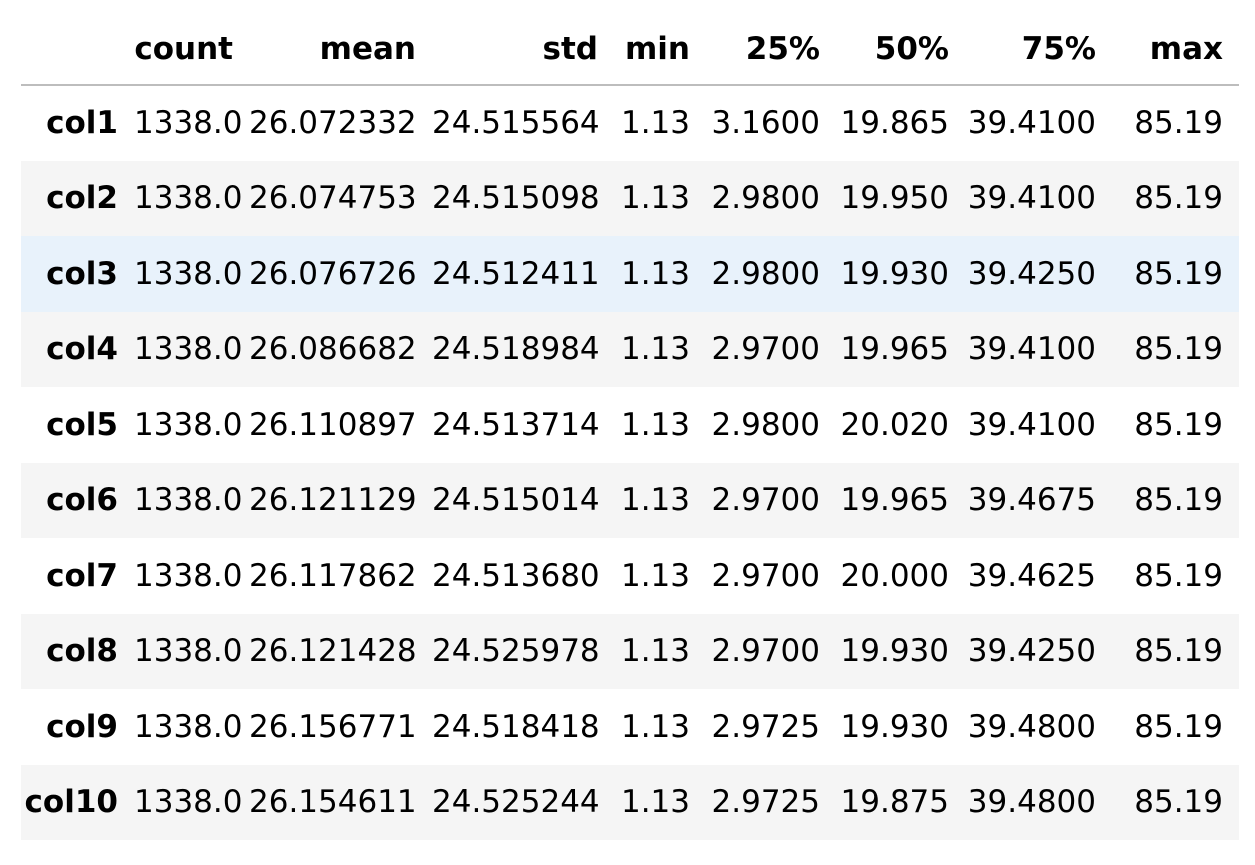  I want to click on column-header-25pct: 25%, so click(771, 50).